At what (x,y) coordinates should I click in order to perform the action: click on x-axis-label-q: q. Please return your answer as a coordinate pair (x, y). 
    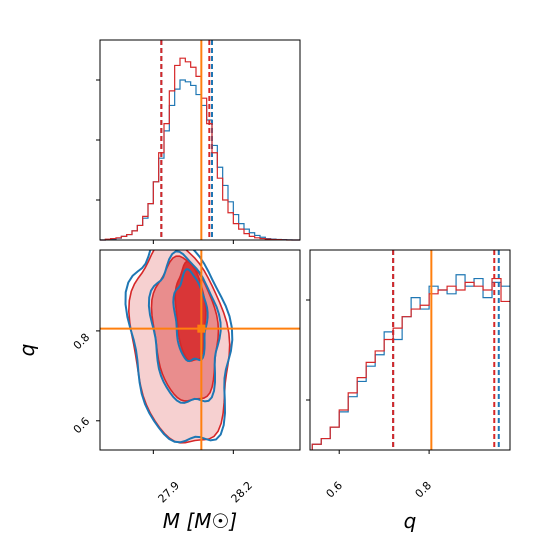
    Looking at the image, I should click on (410, 521).